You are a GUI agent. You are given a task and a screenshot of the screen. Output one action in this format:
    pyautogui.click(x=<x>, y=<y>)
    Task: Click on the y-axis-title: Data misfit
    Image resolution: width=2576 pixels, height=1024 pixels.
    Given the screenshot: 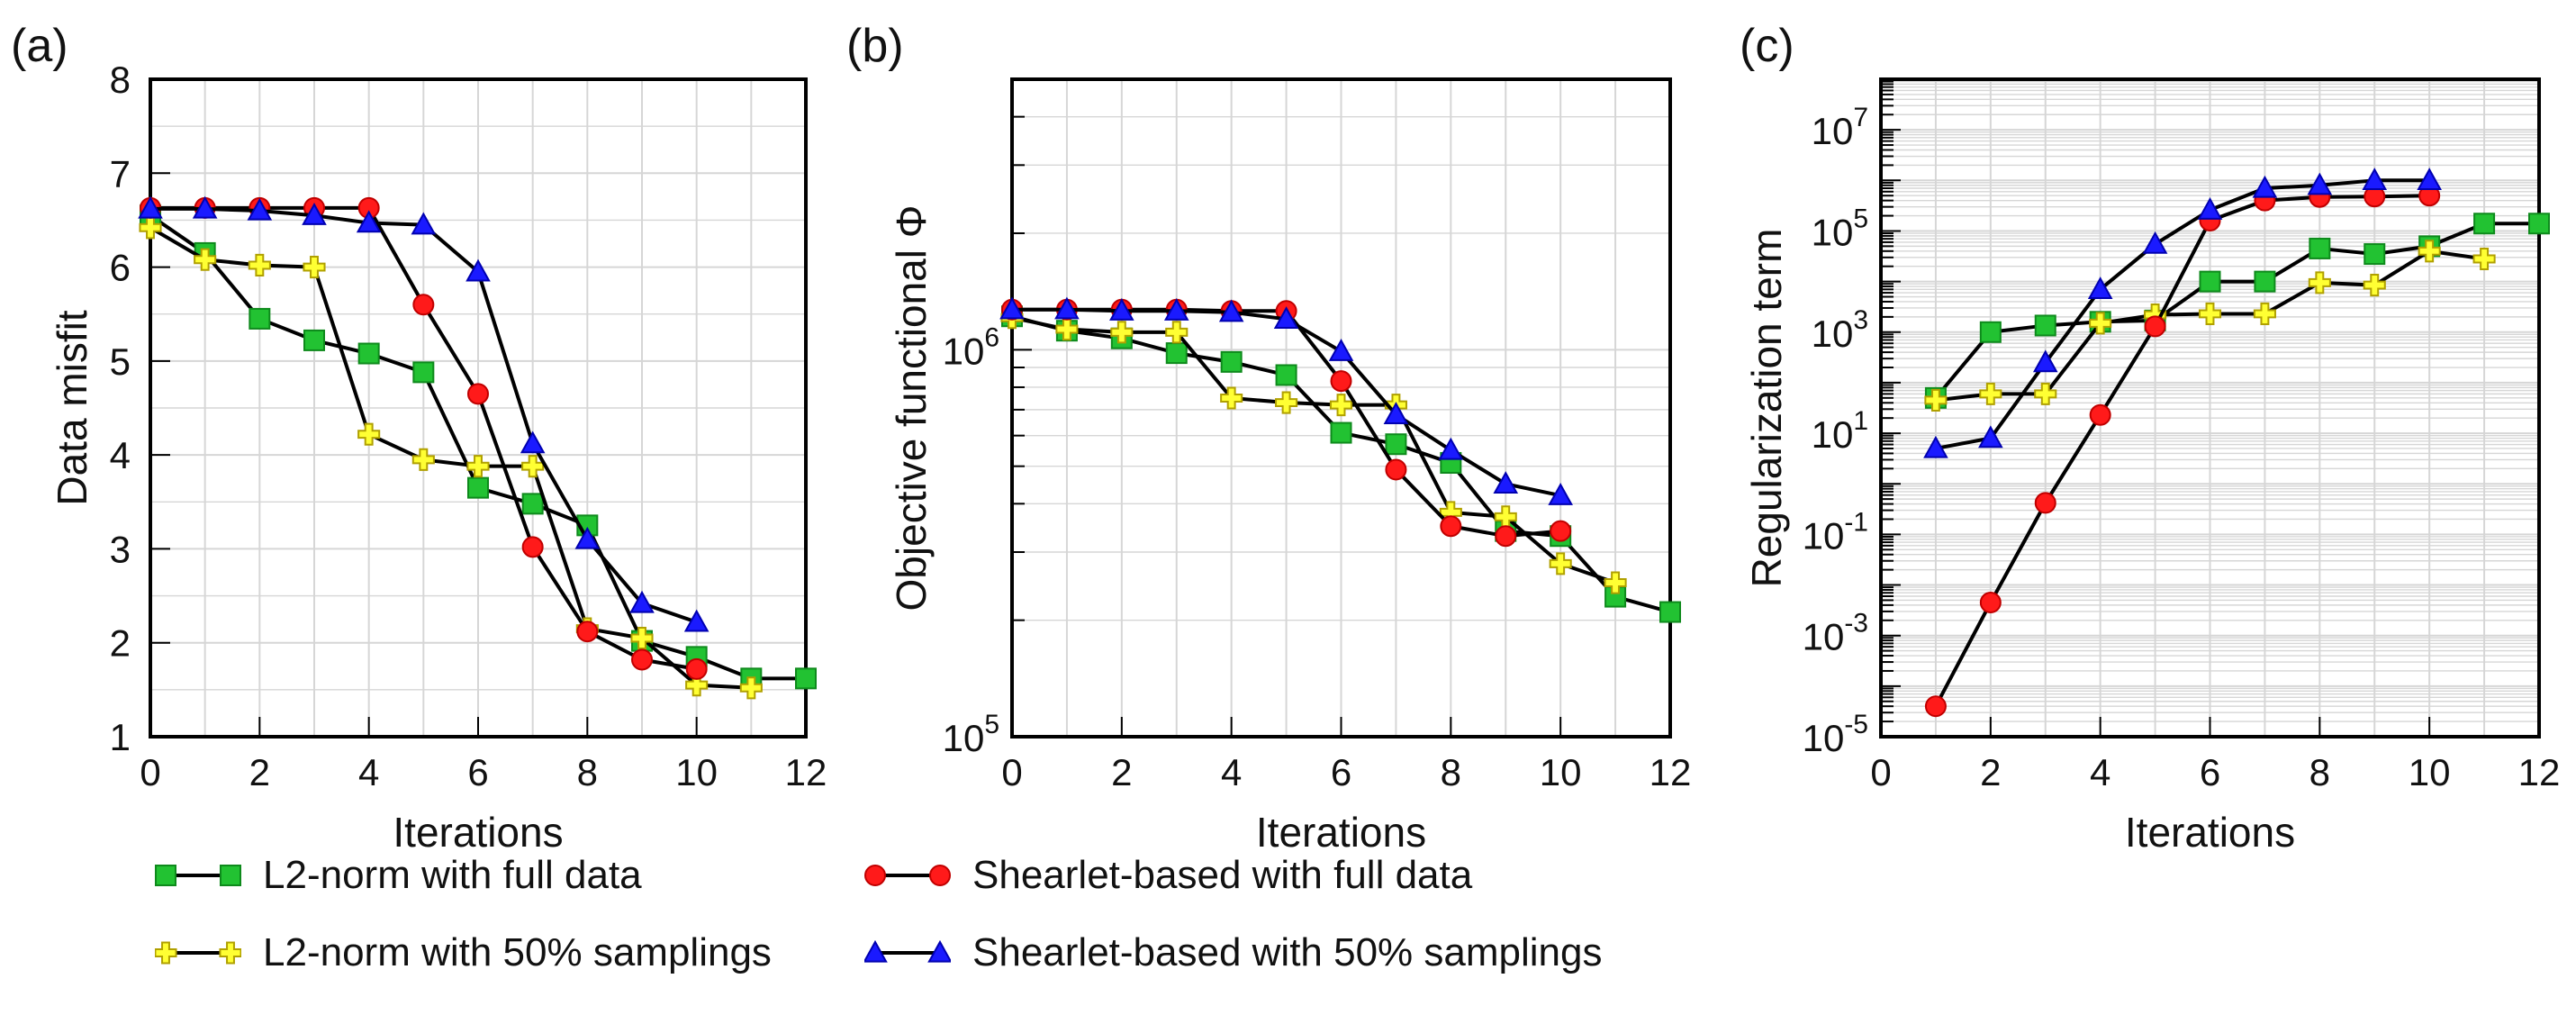 What is the action you would take?
    pyautogui.click(x=72, y=407)
    